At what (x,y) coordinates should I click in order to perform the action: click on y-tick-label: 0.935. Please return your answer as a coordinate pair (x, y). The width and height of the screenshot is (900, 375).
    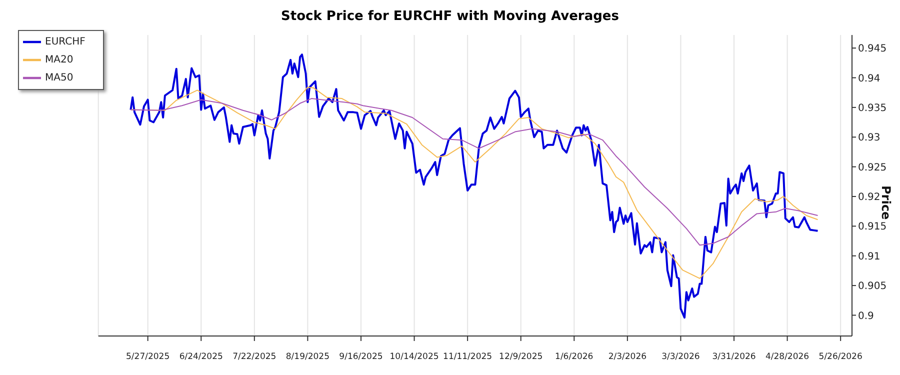
    Looking at the image, I should click on (872, 108).